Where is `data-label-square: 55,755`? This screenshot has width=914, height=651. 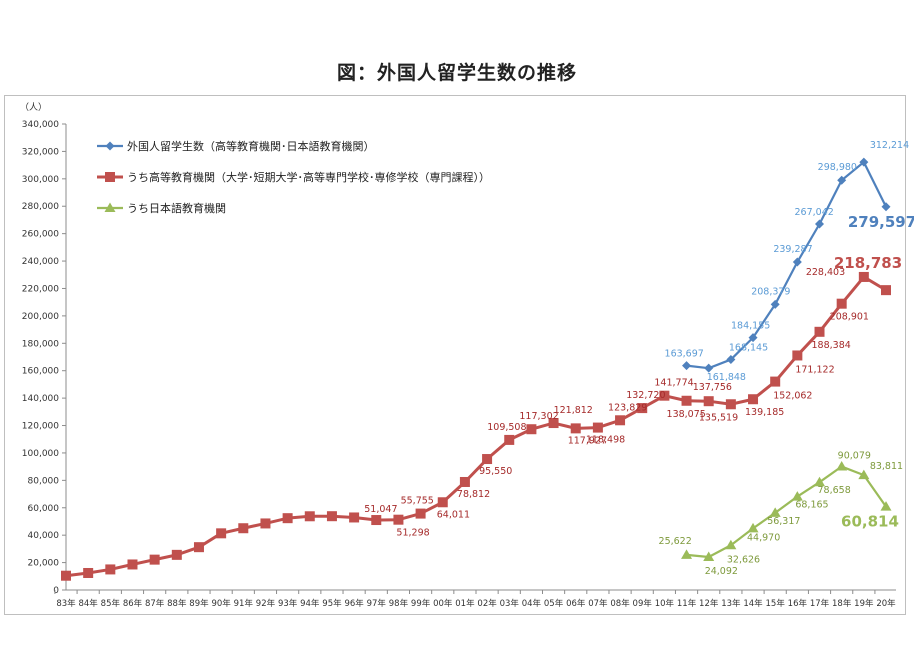 data-label-square: 55,755 is located at coordinates (417, 501).